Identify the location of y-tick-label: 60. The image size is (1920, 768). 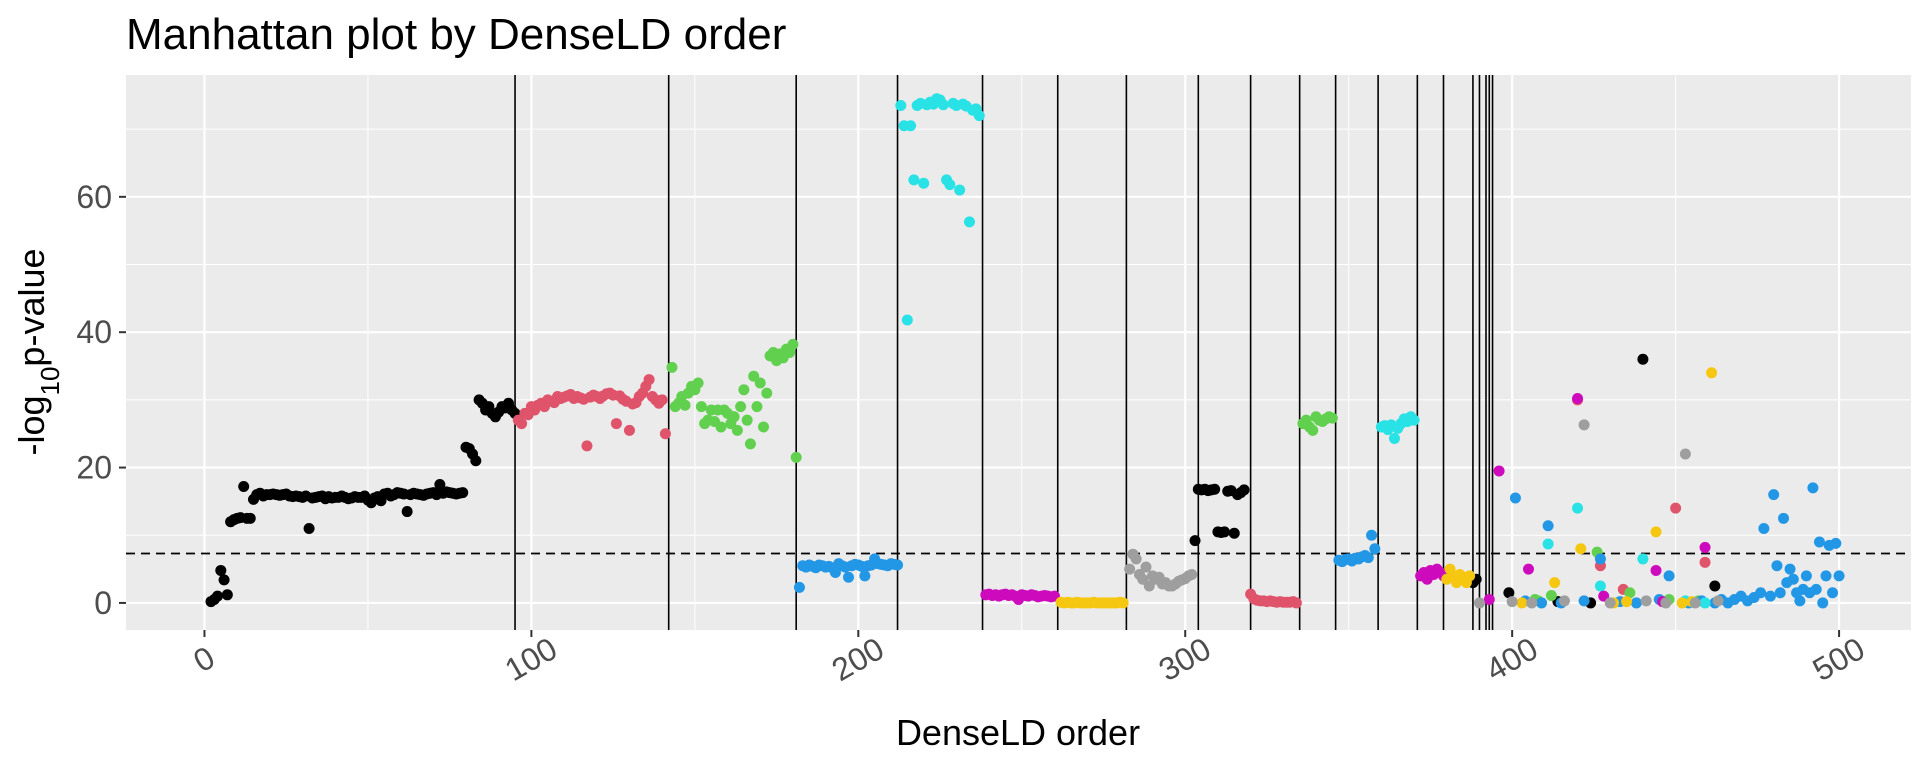
(94, 197).